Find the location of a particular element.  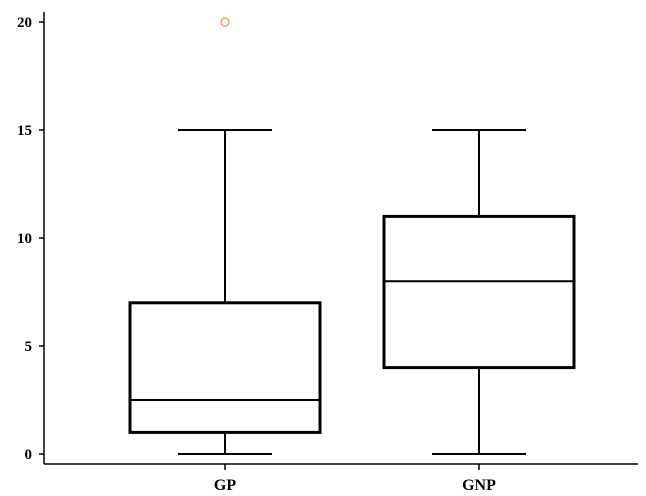

x-tick-label: GNP is located at coordinates (479, 485).